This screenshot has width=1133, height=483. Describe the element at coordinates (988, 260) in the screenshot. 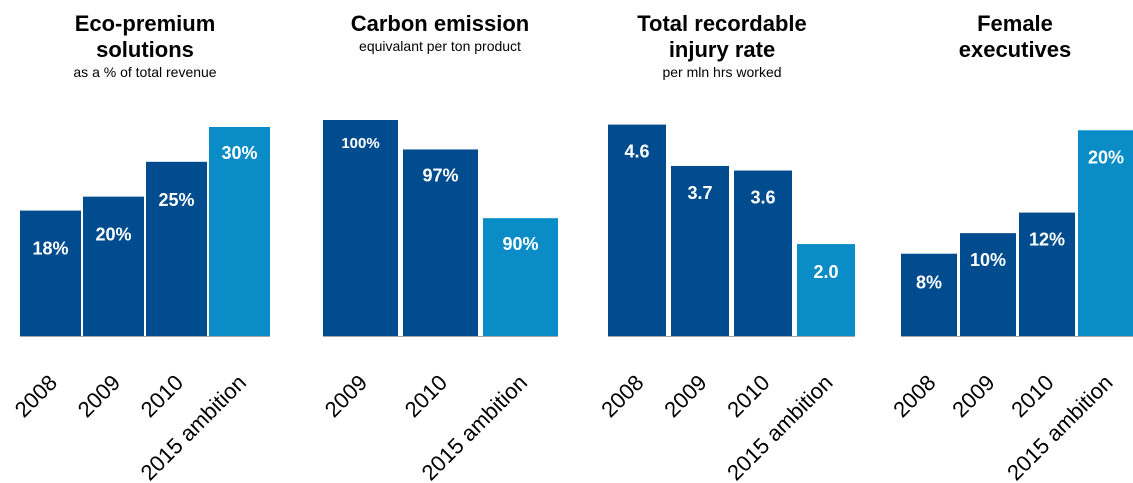

I see `bar-value-label: 10%` at that location.